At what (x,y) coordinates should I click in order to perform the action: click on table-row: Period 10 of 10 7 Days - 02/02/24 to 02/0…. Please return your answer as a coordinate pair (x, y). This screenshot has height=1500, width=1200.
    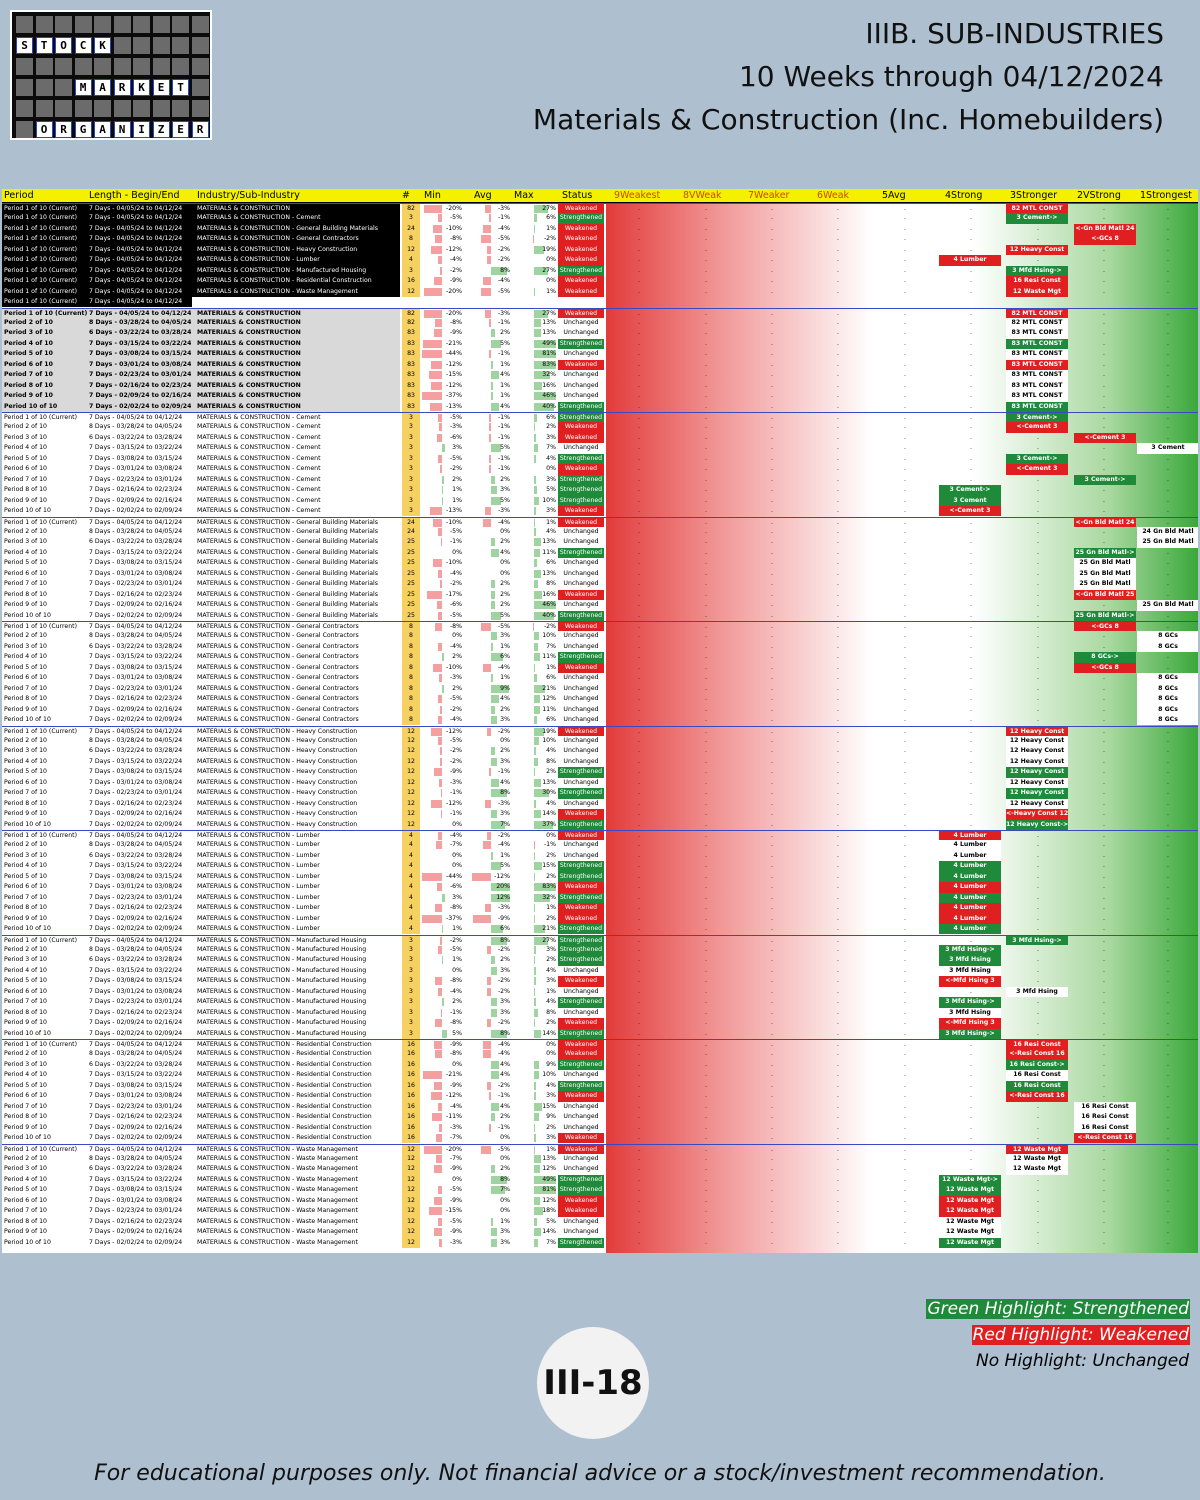
    Looking at the image, I should click on (600, 1033).